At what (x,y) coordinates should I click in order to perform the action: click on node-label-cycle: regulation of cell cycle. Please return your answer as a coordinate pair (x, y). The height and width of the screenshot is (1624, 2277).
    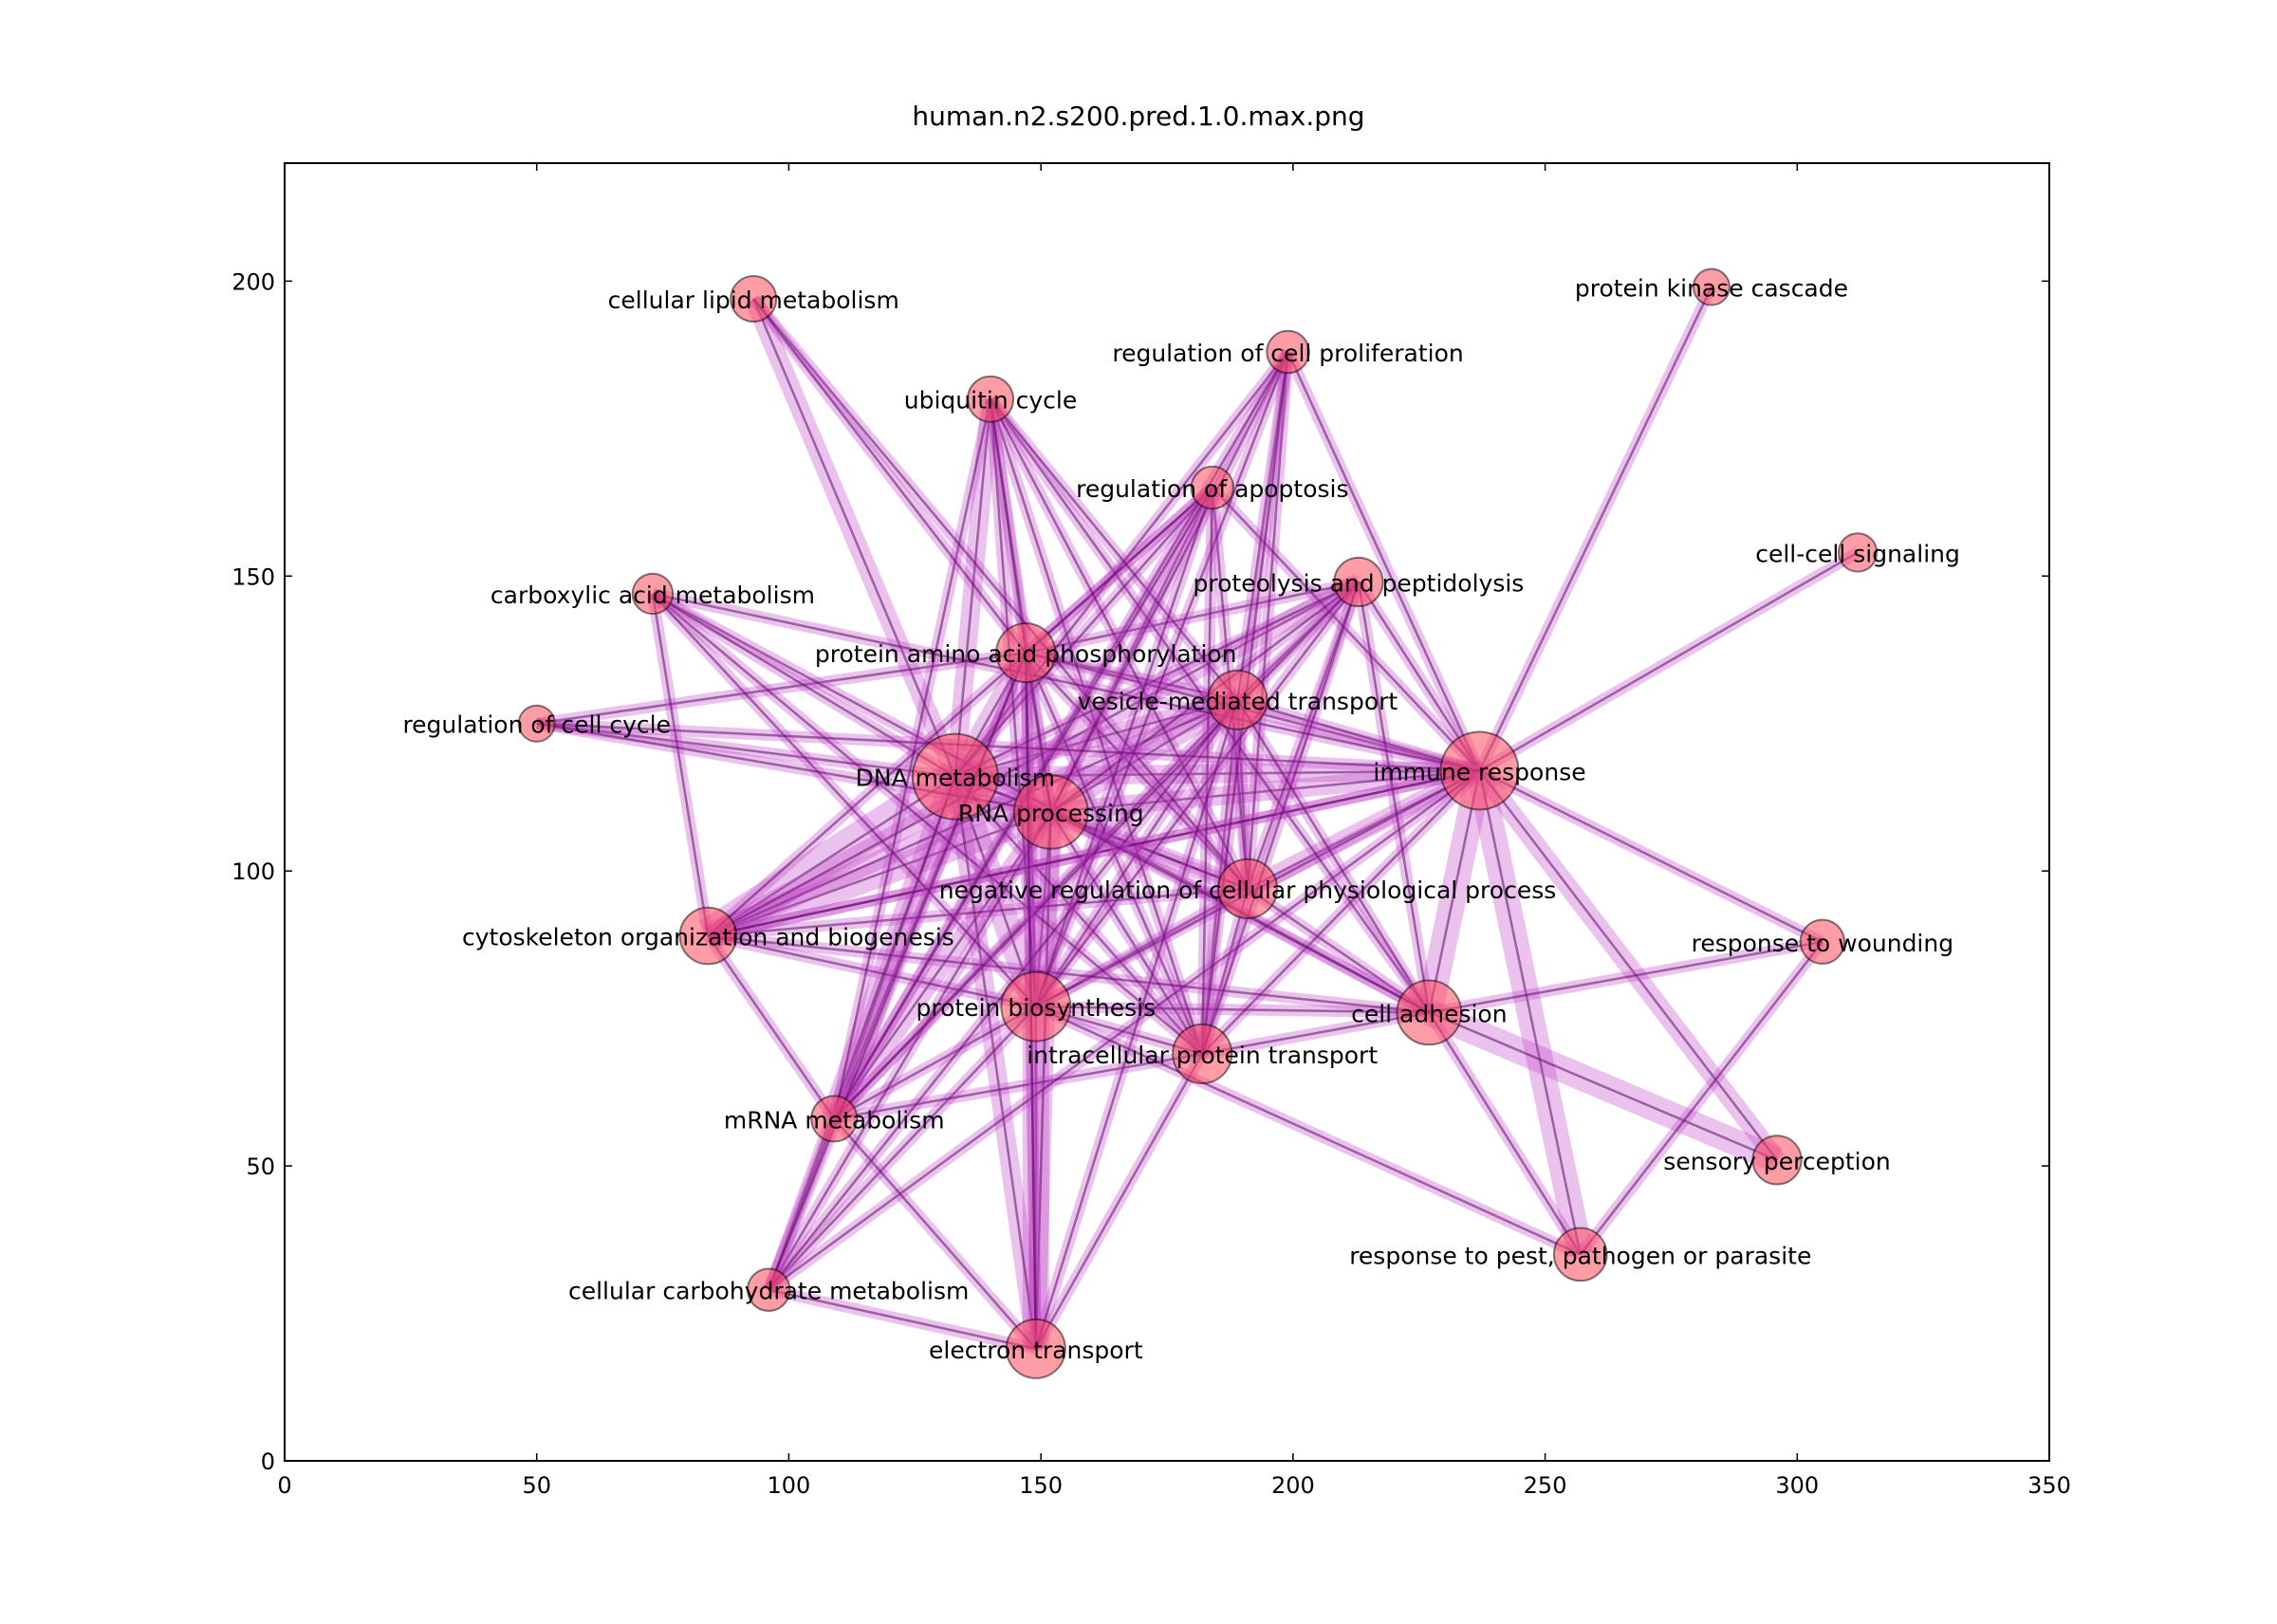
    Looking at the image, I should click on (536, 725).